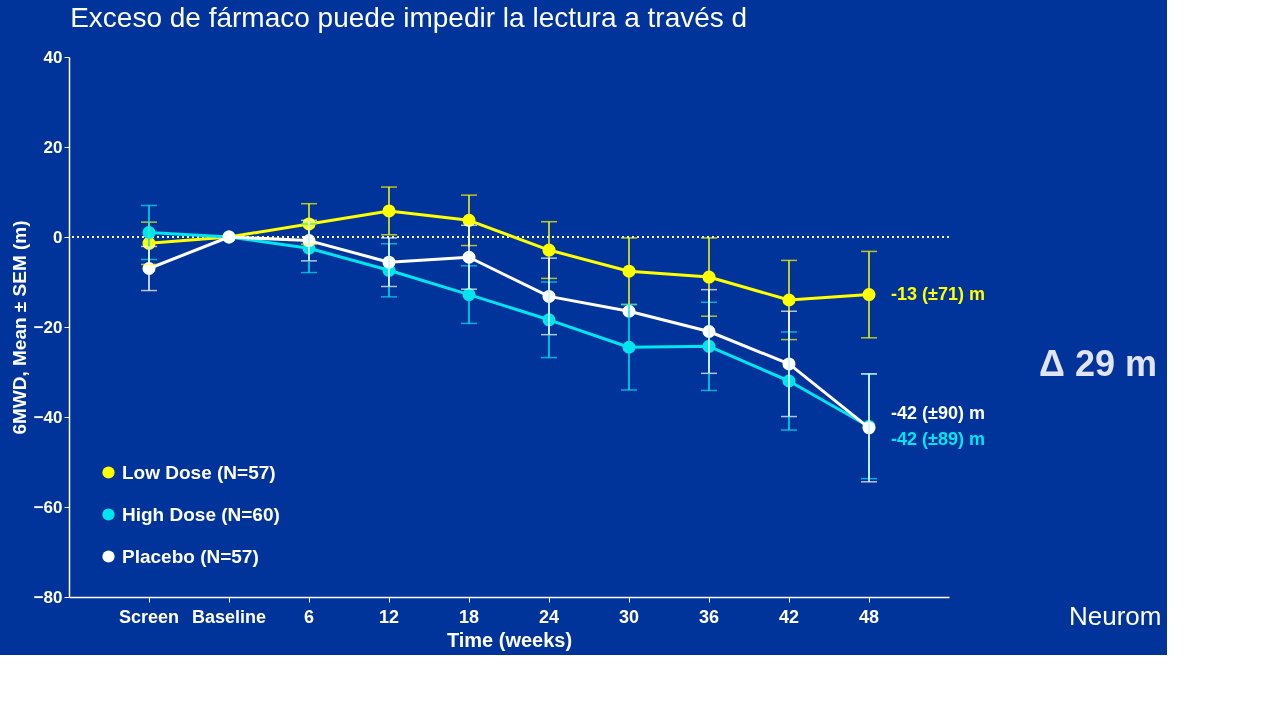 The width and height of the screenshot is (1285, 712). Describe the element at coordinates (53, 57) in the screenshot. I see `y-tick-label: 40` at that location.